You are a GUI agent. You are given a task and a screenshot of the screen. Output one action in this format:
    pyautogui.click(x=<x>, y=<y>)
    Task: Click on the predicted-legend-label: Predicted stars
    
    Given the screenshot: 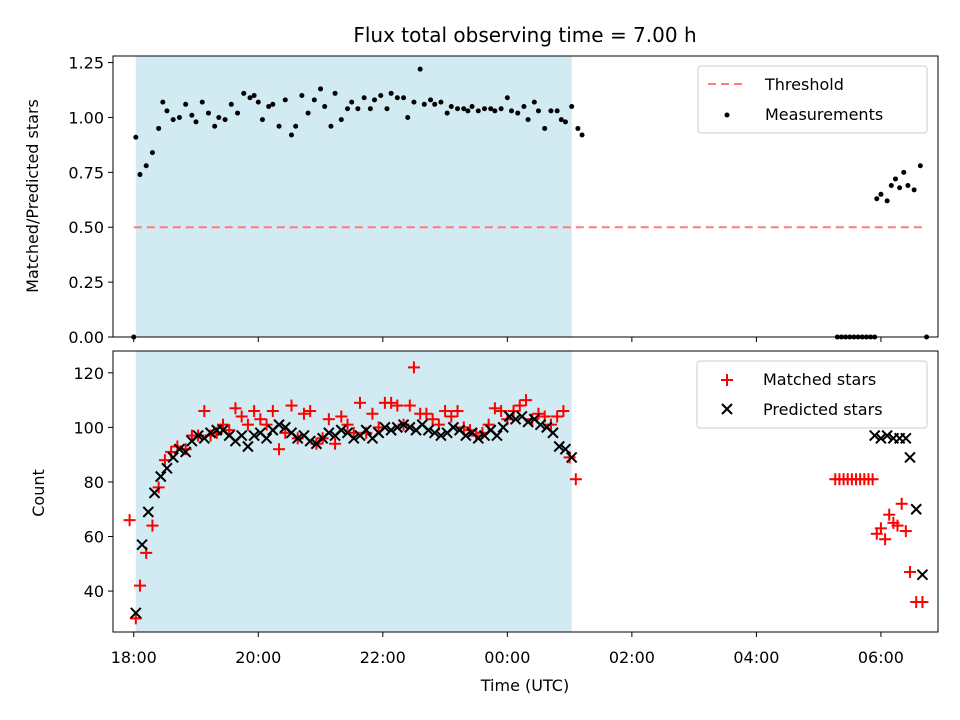 What is the action you would take?
    pyautogui.click(x=823, y=409)
    